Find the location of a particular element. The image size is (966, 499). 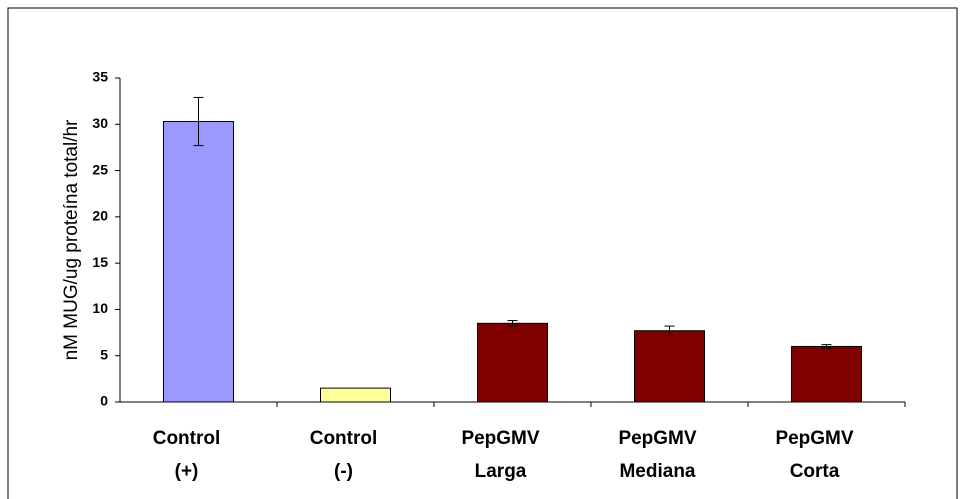

y-tick-label: 30 is located at coordinates (100, 123).